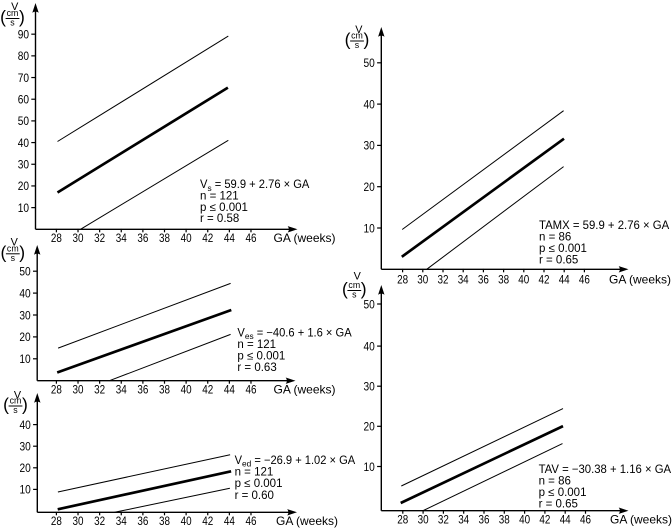 Image resolution: width=672 pixels, height=530 pixels. What do you see at coordinates (294, 335) in the screenshot?
I see `svg-text: Ves = −40.6 + 1.6 × GA` at bounding box center [294, 335].